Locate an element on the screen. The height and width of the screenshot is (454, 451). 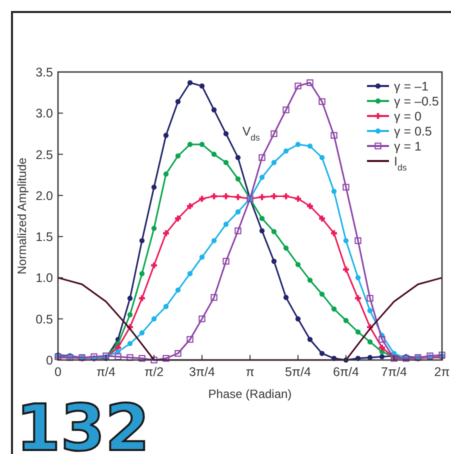
x-axis-title: Phase (Radian) is located at coordinates (250, 394).